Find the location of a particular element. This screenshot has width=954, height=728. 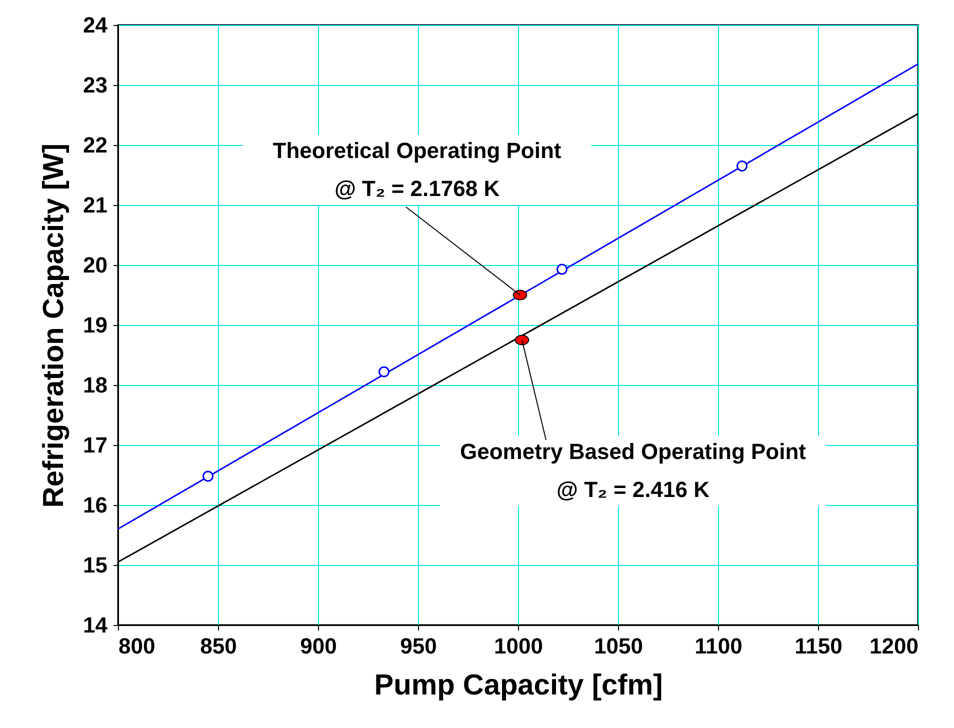

x-tick-label: 850 is located at coordinates (218, 646).